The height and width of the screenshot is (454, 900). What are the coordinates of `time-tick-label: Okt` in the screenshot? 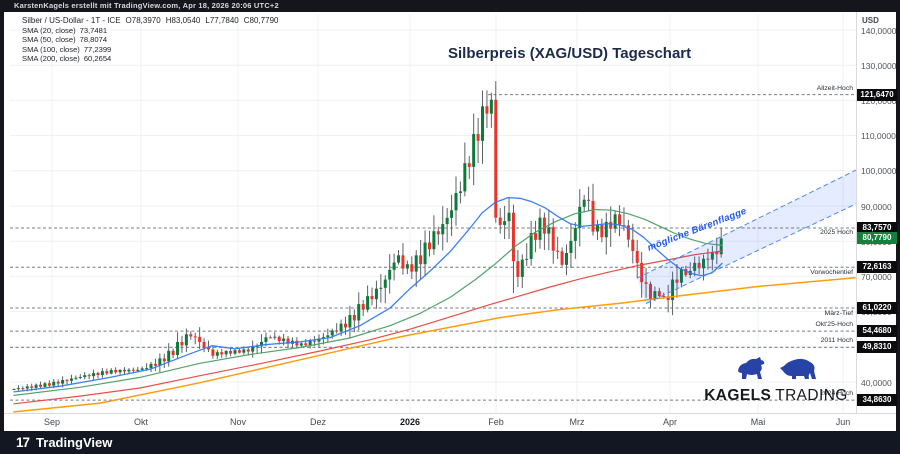 It's located at (141, 422).